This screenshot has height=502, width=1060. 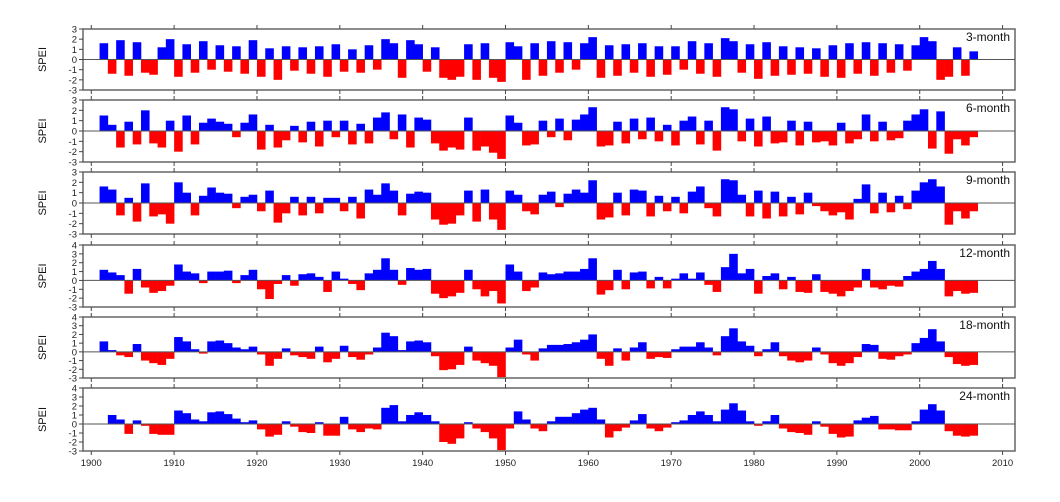 What do you see at coordinates (750, 124) in the screenshot?
I see `bar-1979` at bounding box center [750, 124].